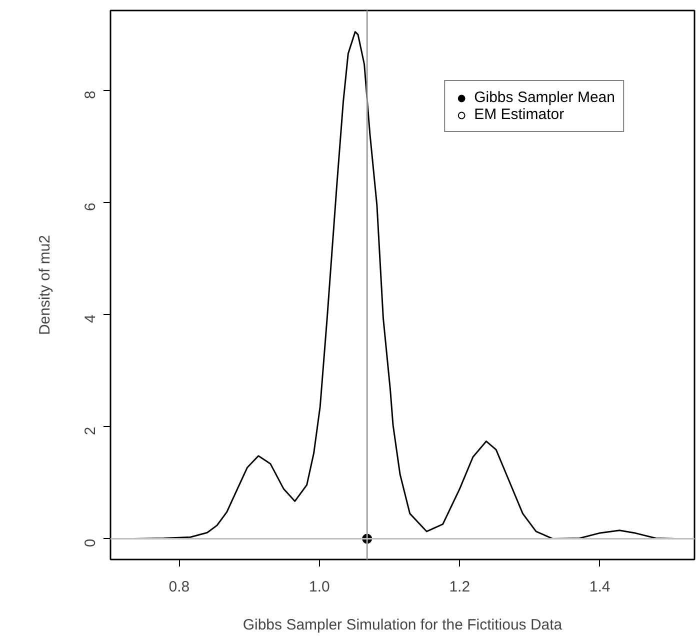 This screenshot has width=696, height=636. I want to click on y-tick-label: 4, so click(90, 319).